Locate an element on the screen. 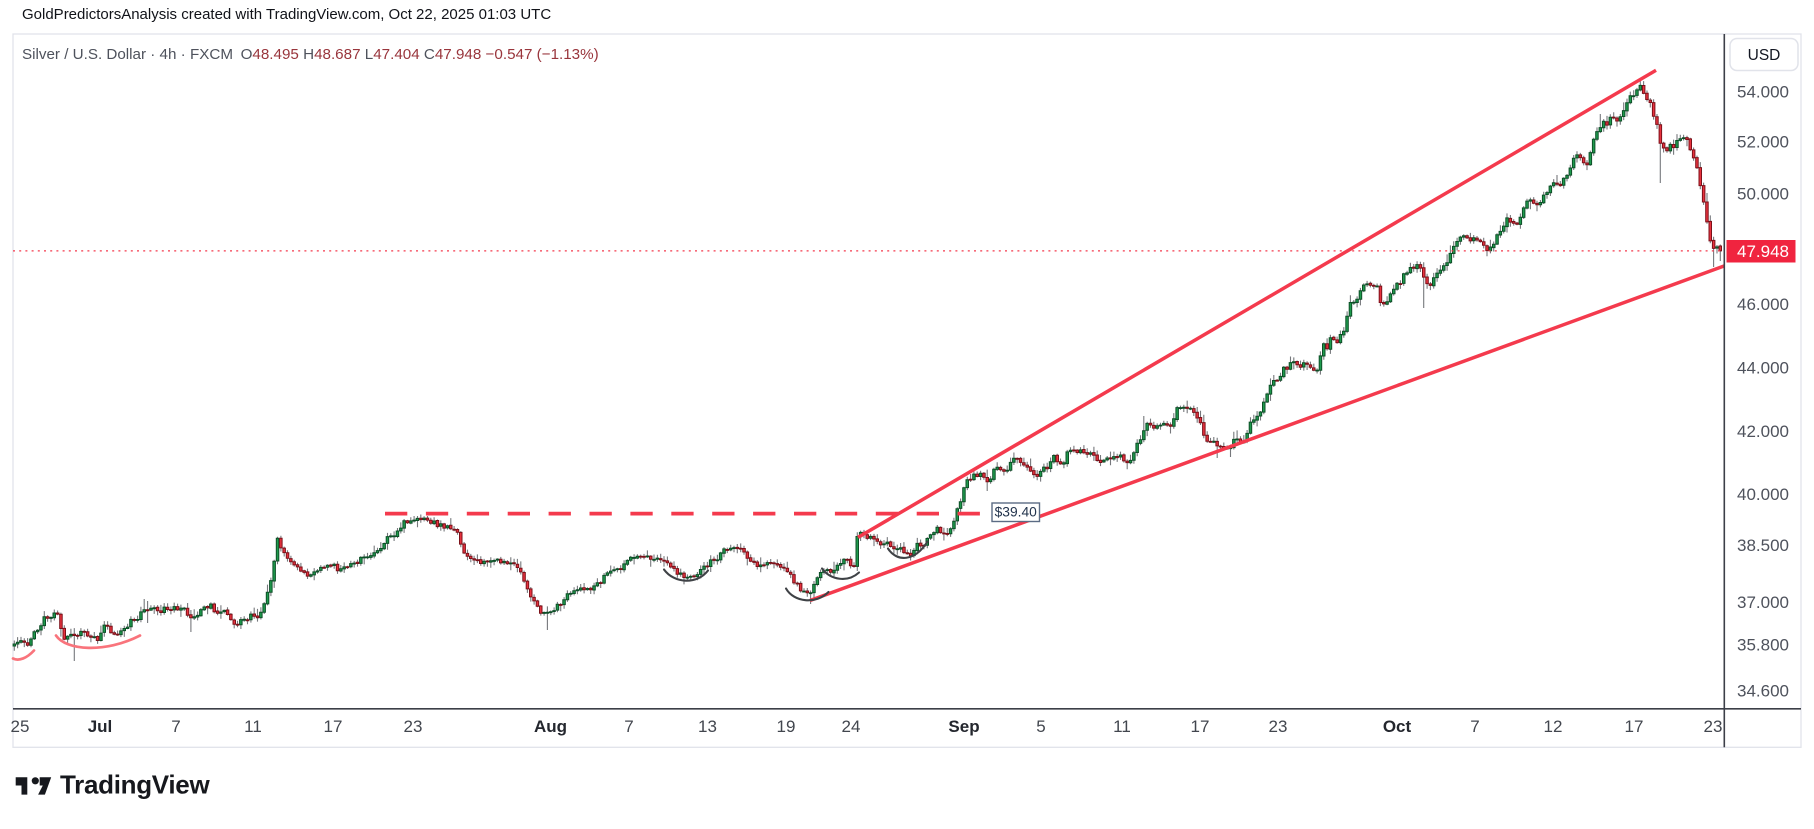 Image resolution: width=1814 pixels, height=829 pixels. svg-text: 12 is located at coordinates (1553, 726).